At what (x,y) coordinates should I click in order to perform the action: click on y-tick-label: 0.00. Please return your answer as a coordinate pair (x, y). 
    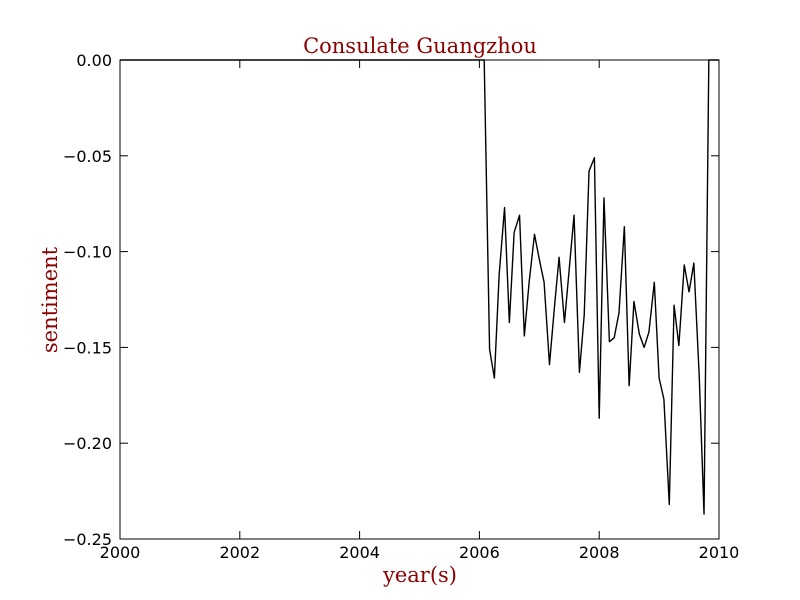
    Looking at the image, I should click on (94, 60).